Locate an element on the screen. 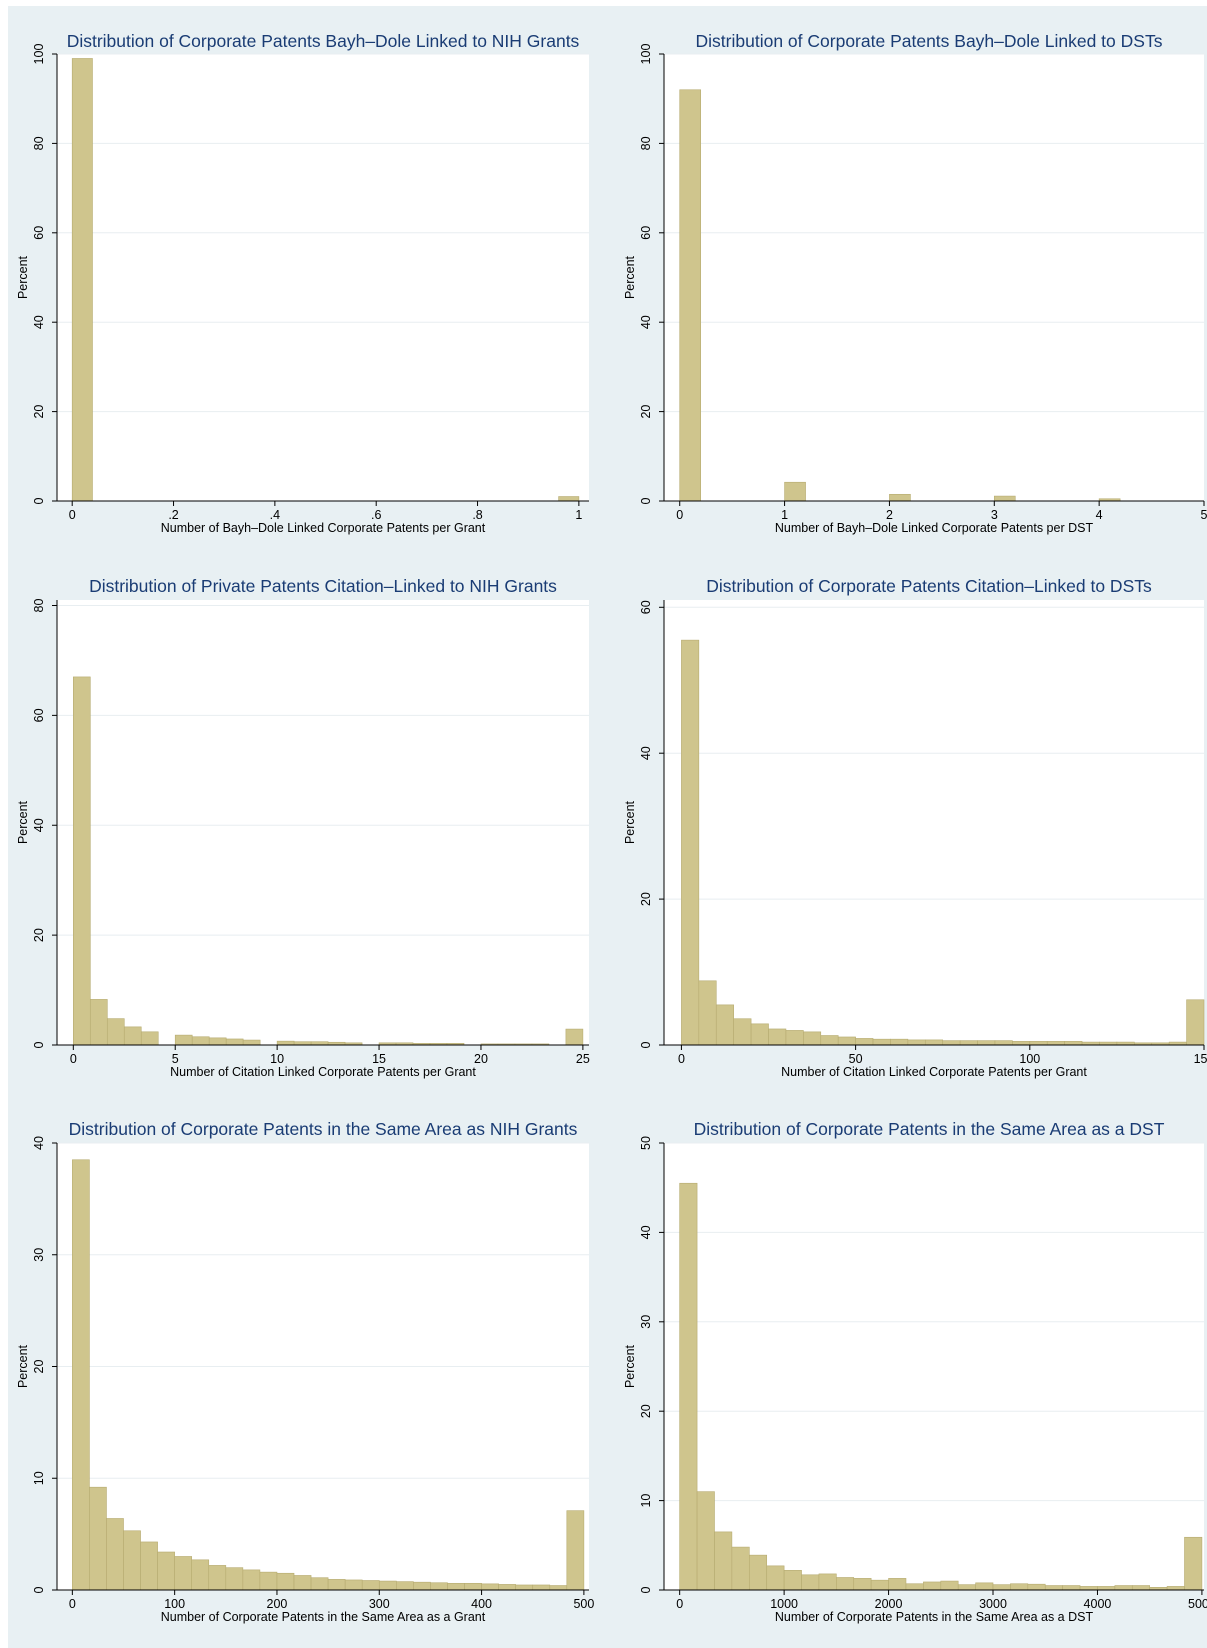 The height and width of the screenshot is (1648, 1207). x-tick-label: 500 is located at coordinates (583, 1604).